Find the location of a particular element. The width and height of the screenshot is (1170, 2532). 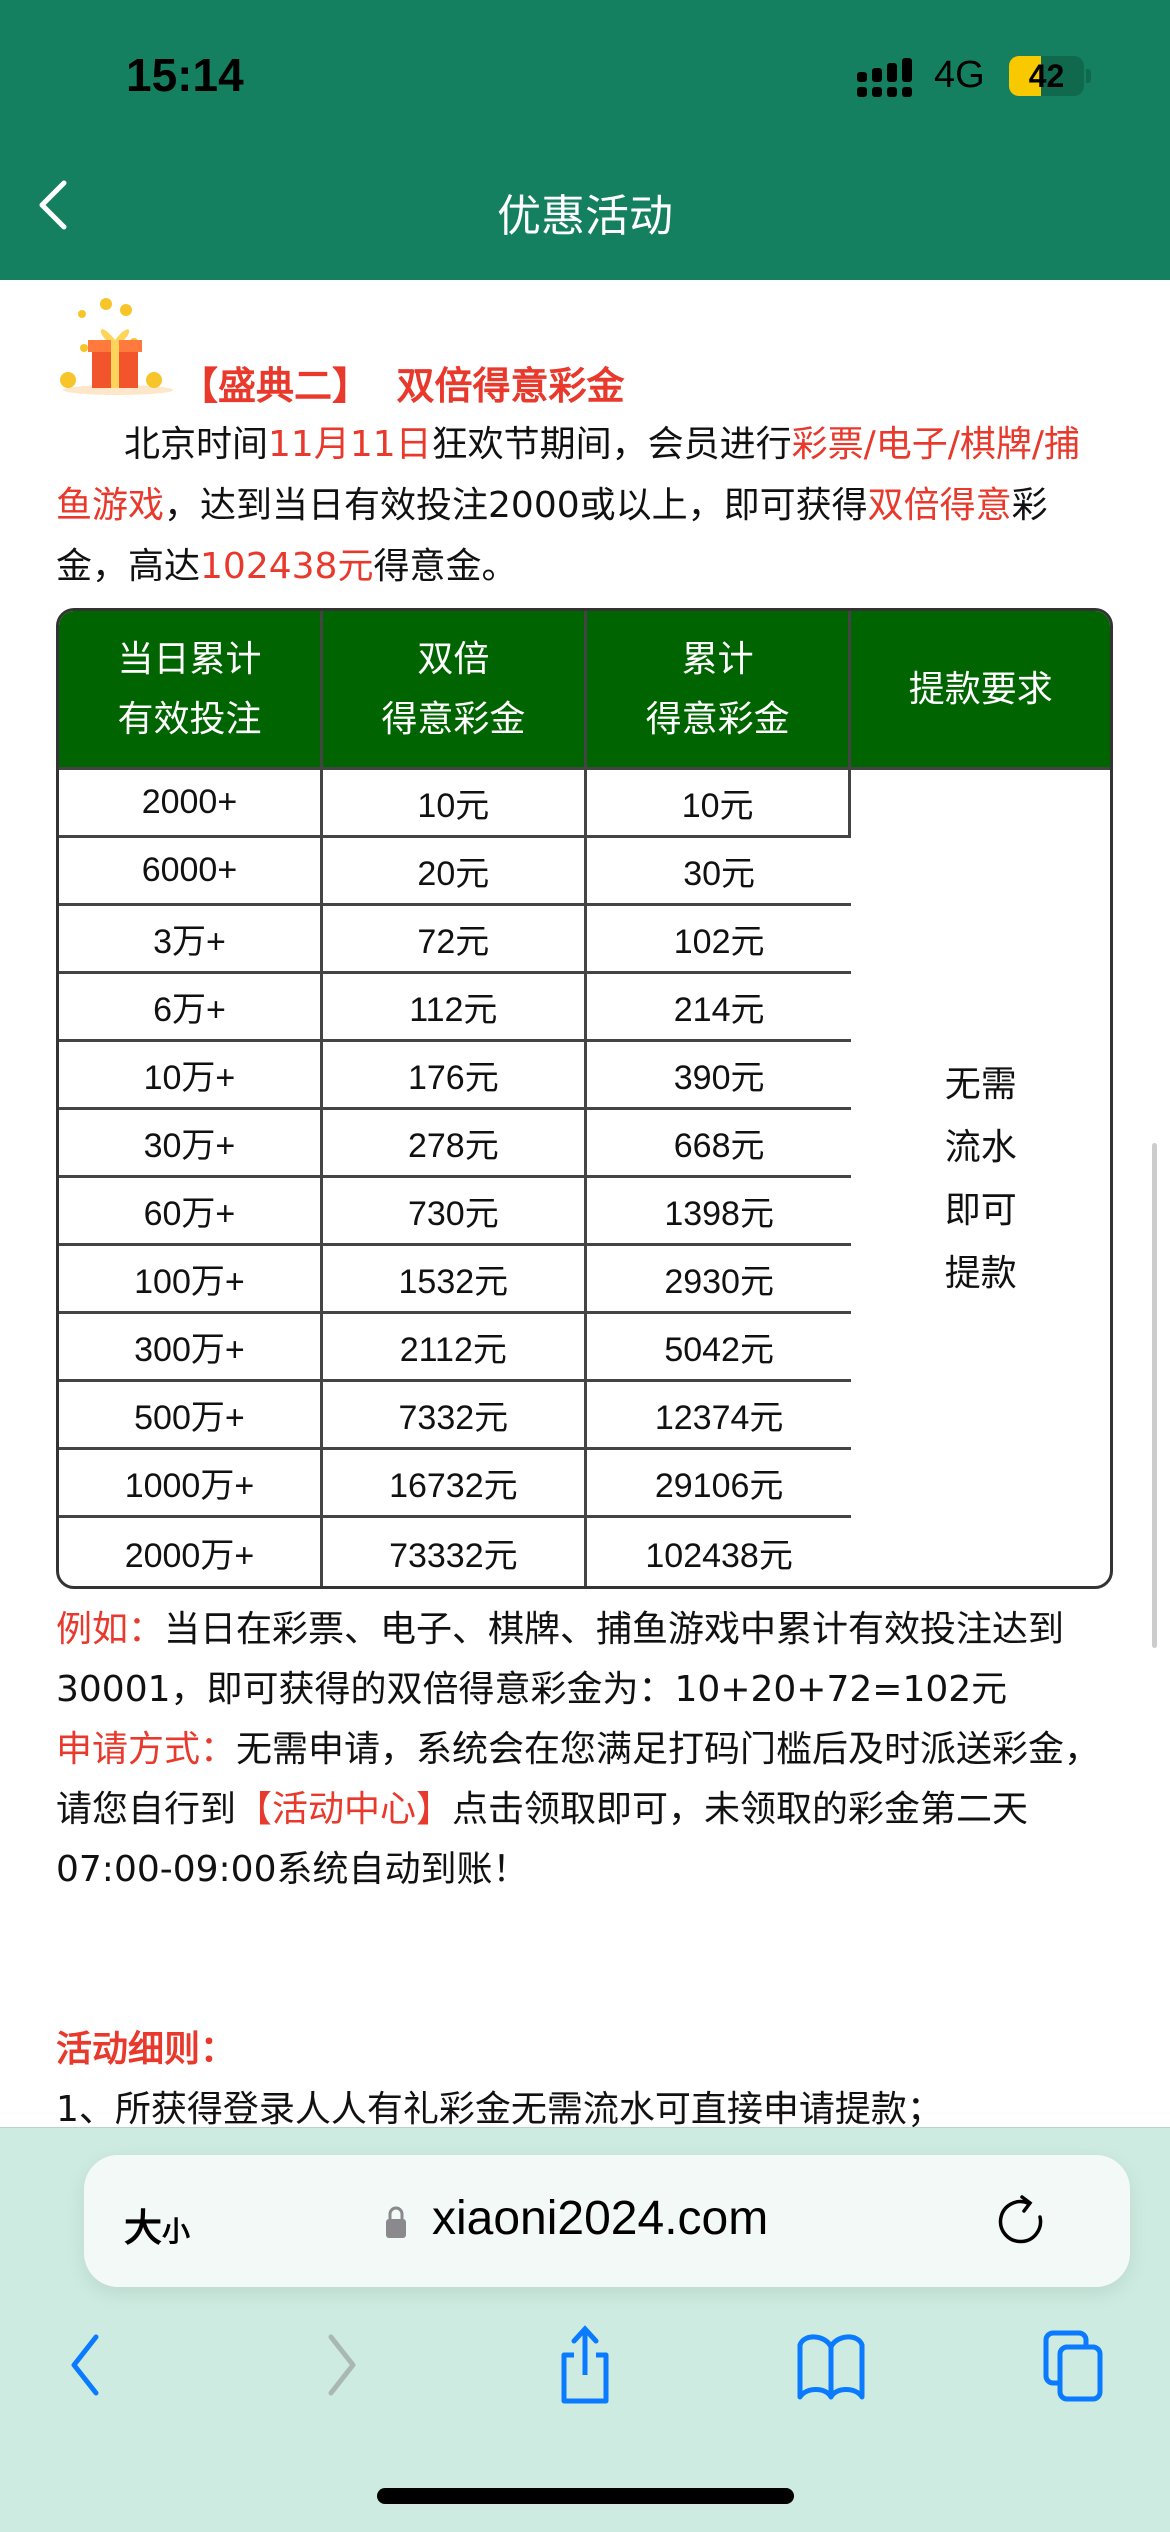

status-time: 15:14 is located at coordinates (185, 75).